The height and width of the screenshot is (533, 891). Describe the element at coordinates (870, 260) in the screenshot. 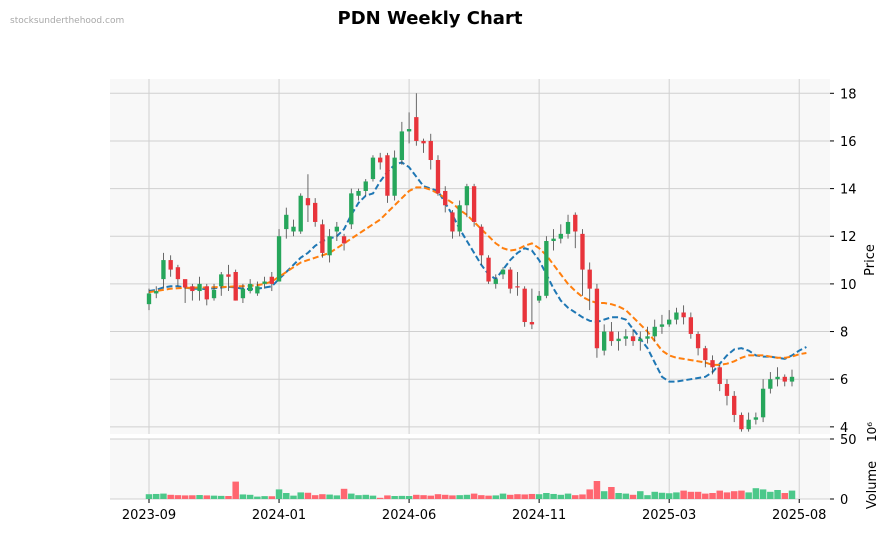

I see `price-axis-label: Price` at that location.